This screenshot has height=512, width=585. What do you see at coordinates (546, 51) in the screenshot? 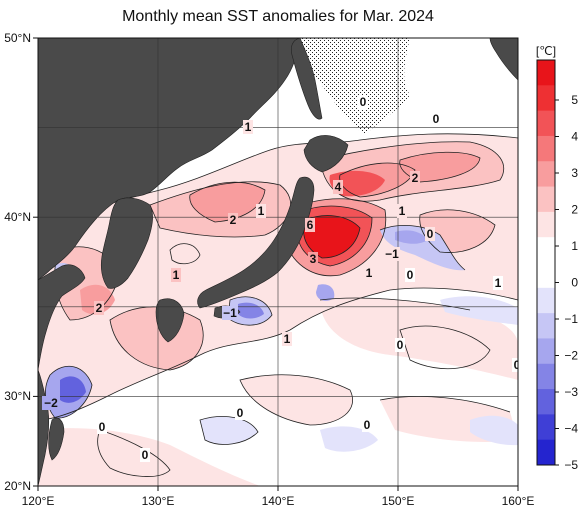
I see `colorbar-unit: [℃]` at bounding box center [546, 51].